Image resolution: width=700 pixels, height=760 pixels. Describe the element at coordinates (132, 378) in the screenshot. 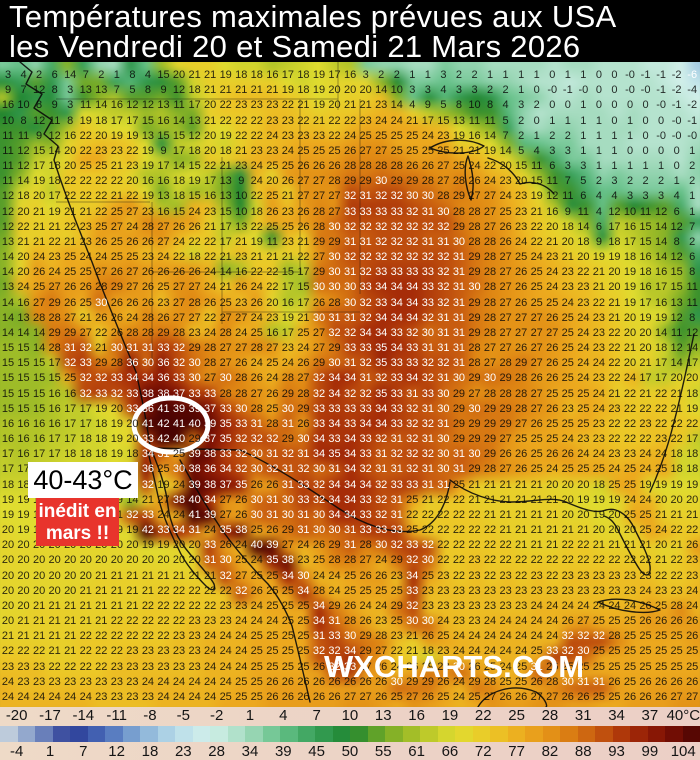

I see `temp-value: 34` at that location.